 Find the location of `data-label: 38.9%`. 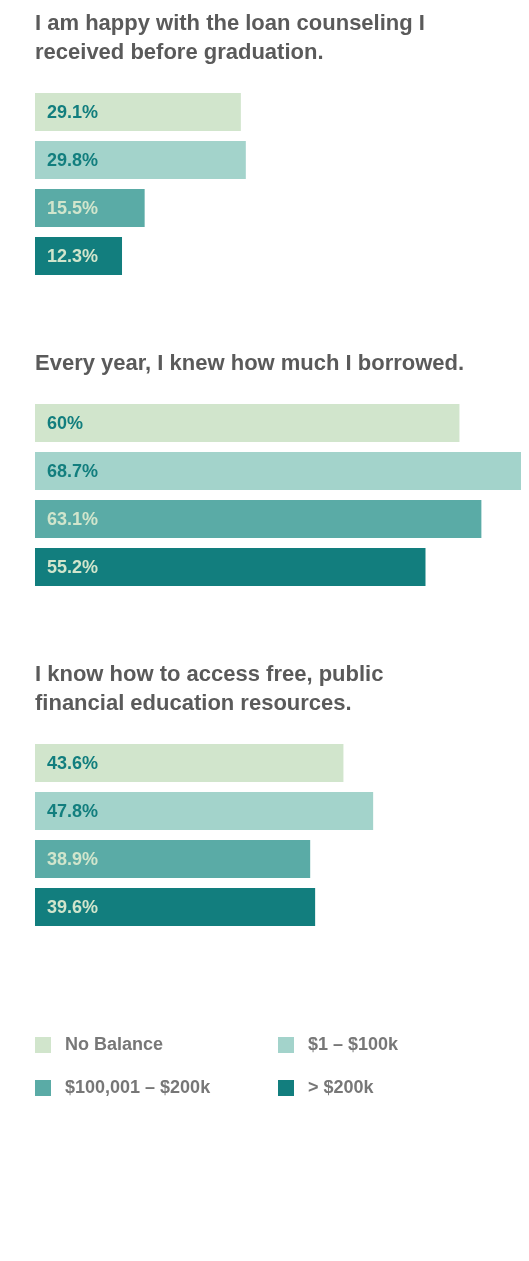

data-label: 38.9% is located at coordinates (73, 859).